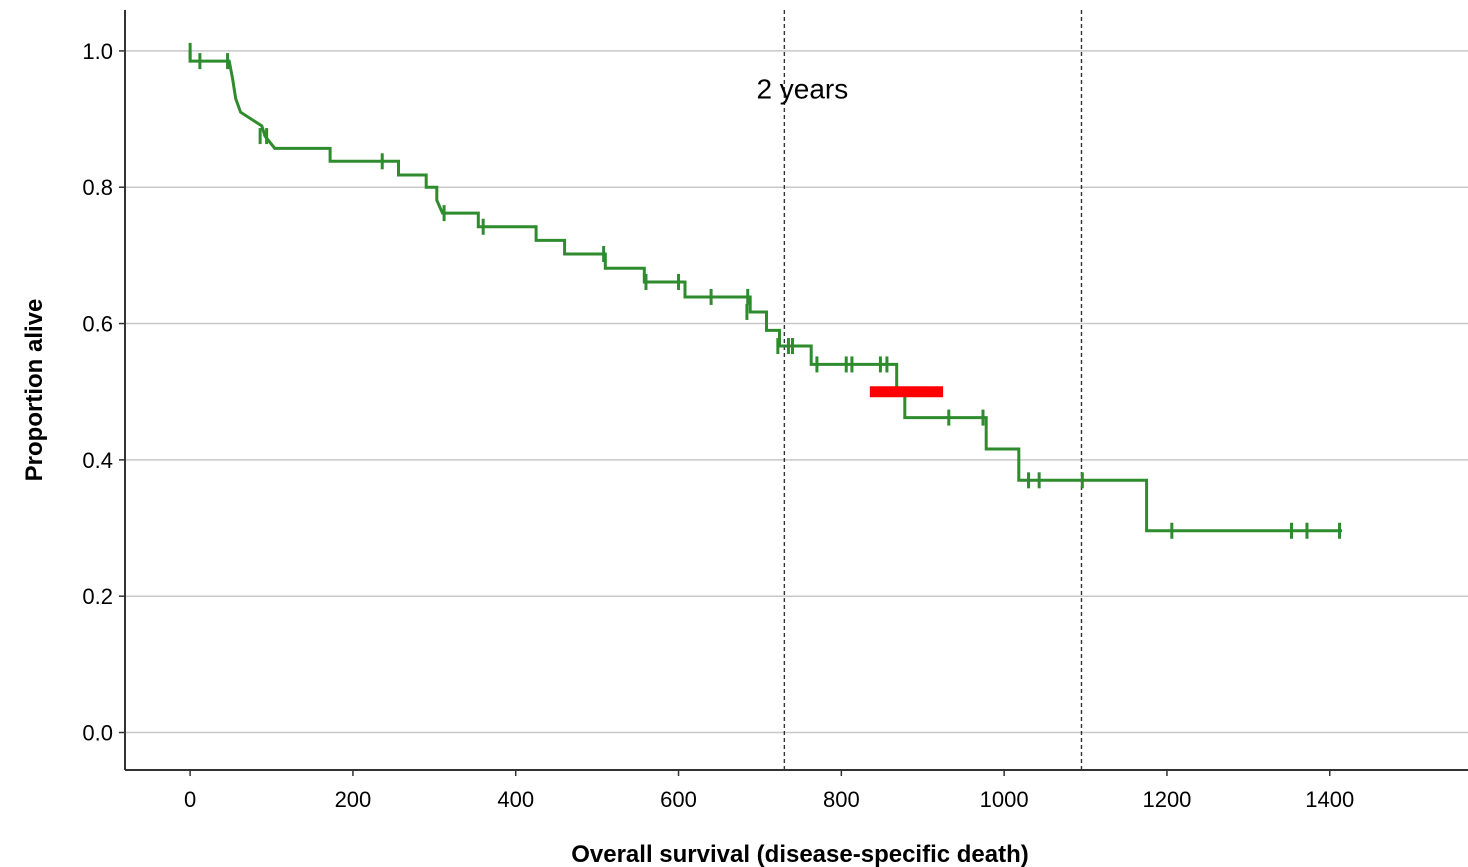 This screenshot has width=1468, height=867. I want to click on annotations: 2 years, so click(850, 235).